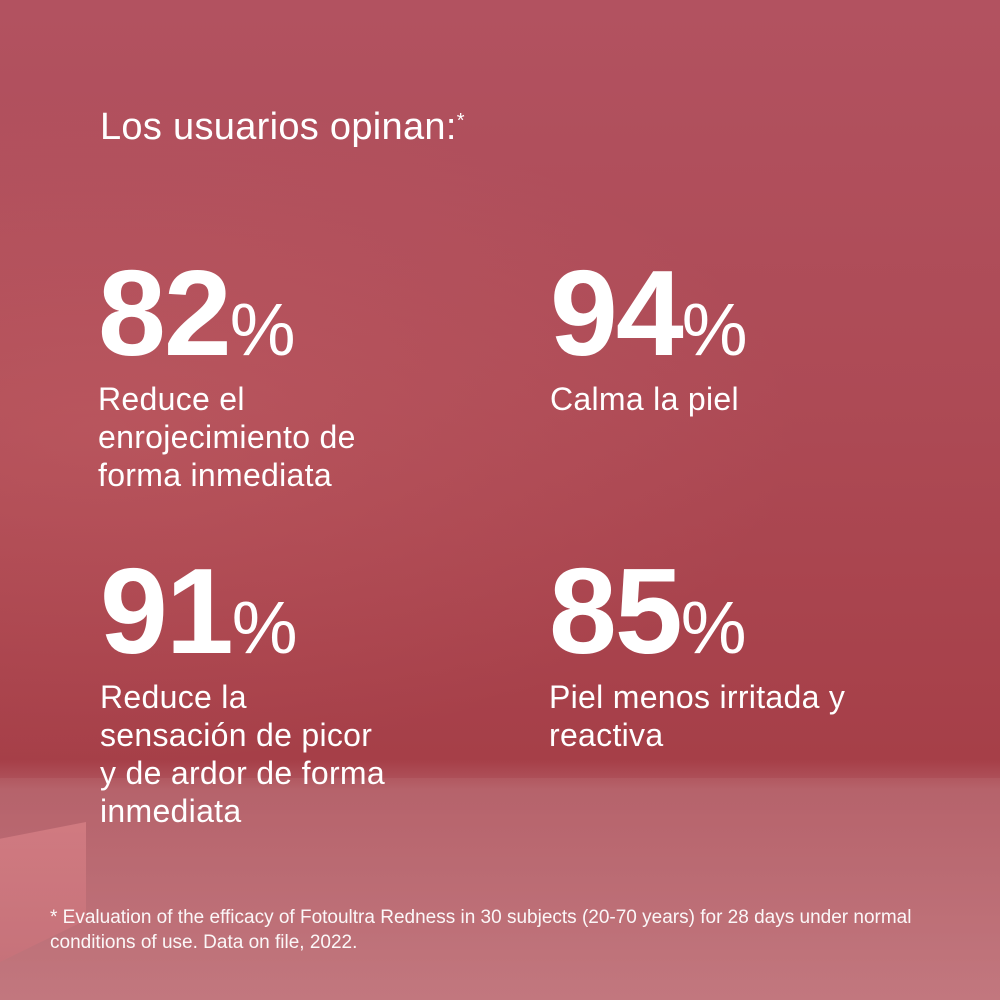 The height and width of the screenshot is (1000, 1000). I want to click on title-text: Los usuarios opinan:, so click(278, 127).